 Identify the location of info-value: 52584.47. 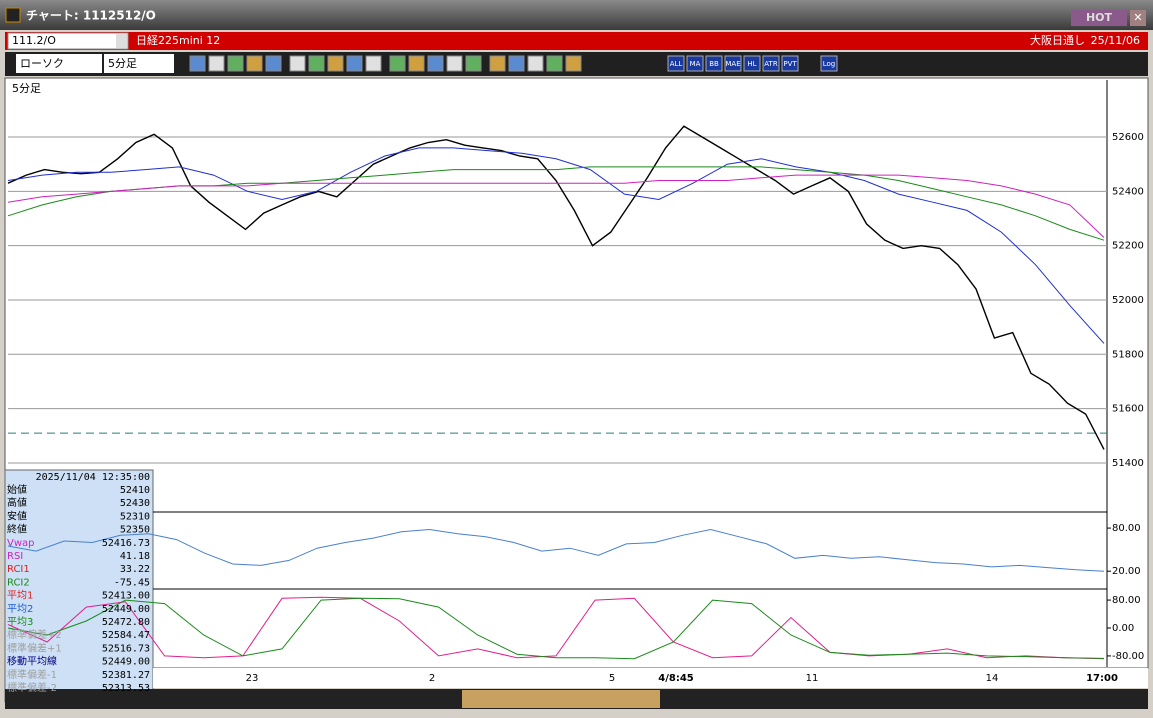
(126, 635).